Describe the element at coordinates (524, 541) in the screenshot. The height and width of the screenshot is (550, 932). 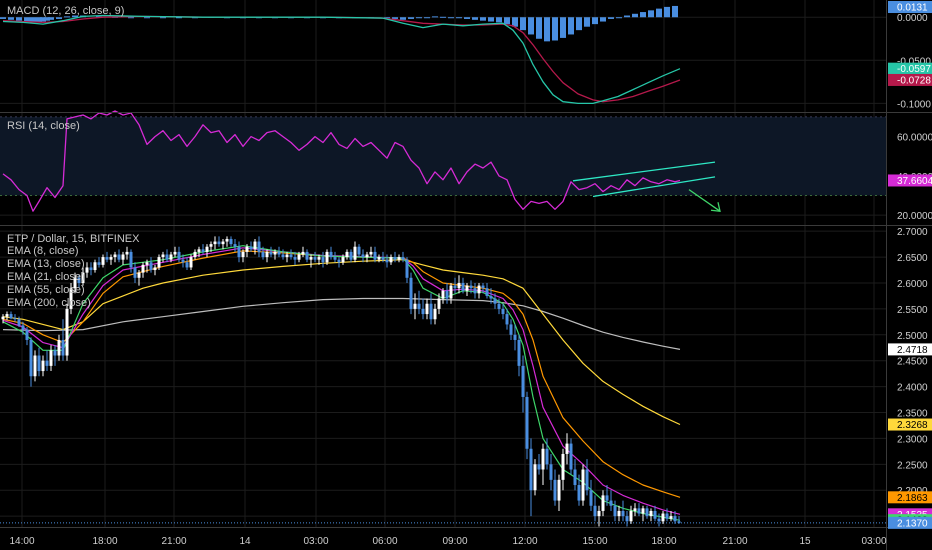
I see `time-tick-label: 12:00` at that location.